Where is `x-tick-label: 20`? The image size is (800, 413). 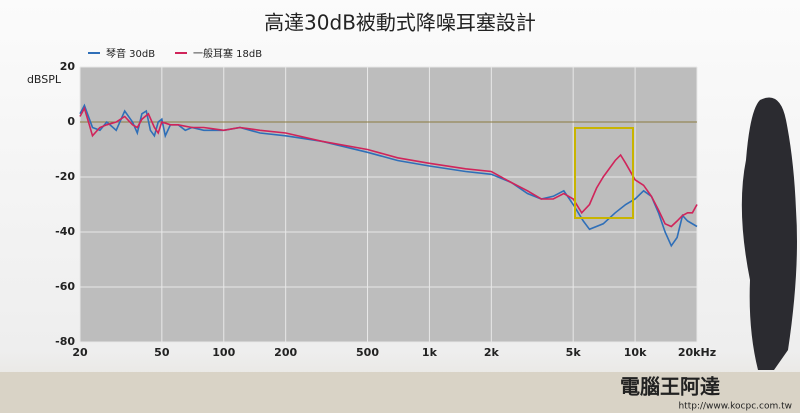
x-tick-label: 20 is located at coordinates (80, 352).